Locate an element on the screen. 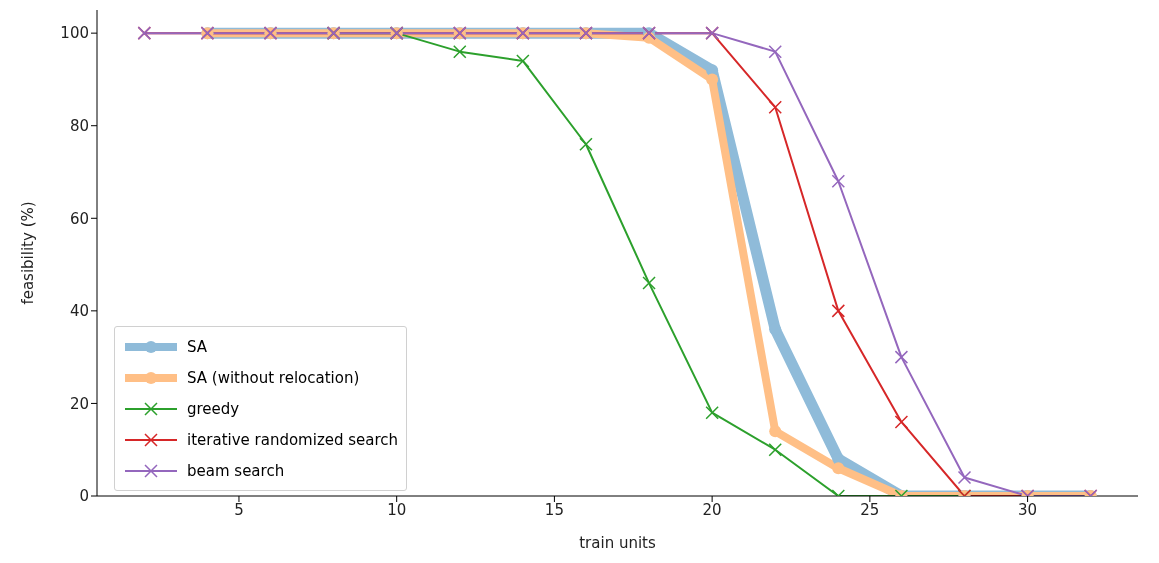 This screenshot has height=563, width=1159. x-tick-label: 5 is located at coordinates (239, 509).